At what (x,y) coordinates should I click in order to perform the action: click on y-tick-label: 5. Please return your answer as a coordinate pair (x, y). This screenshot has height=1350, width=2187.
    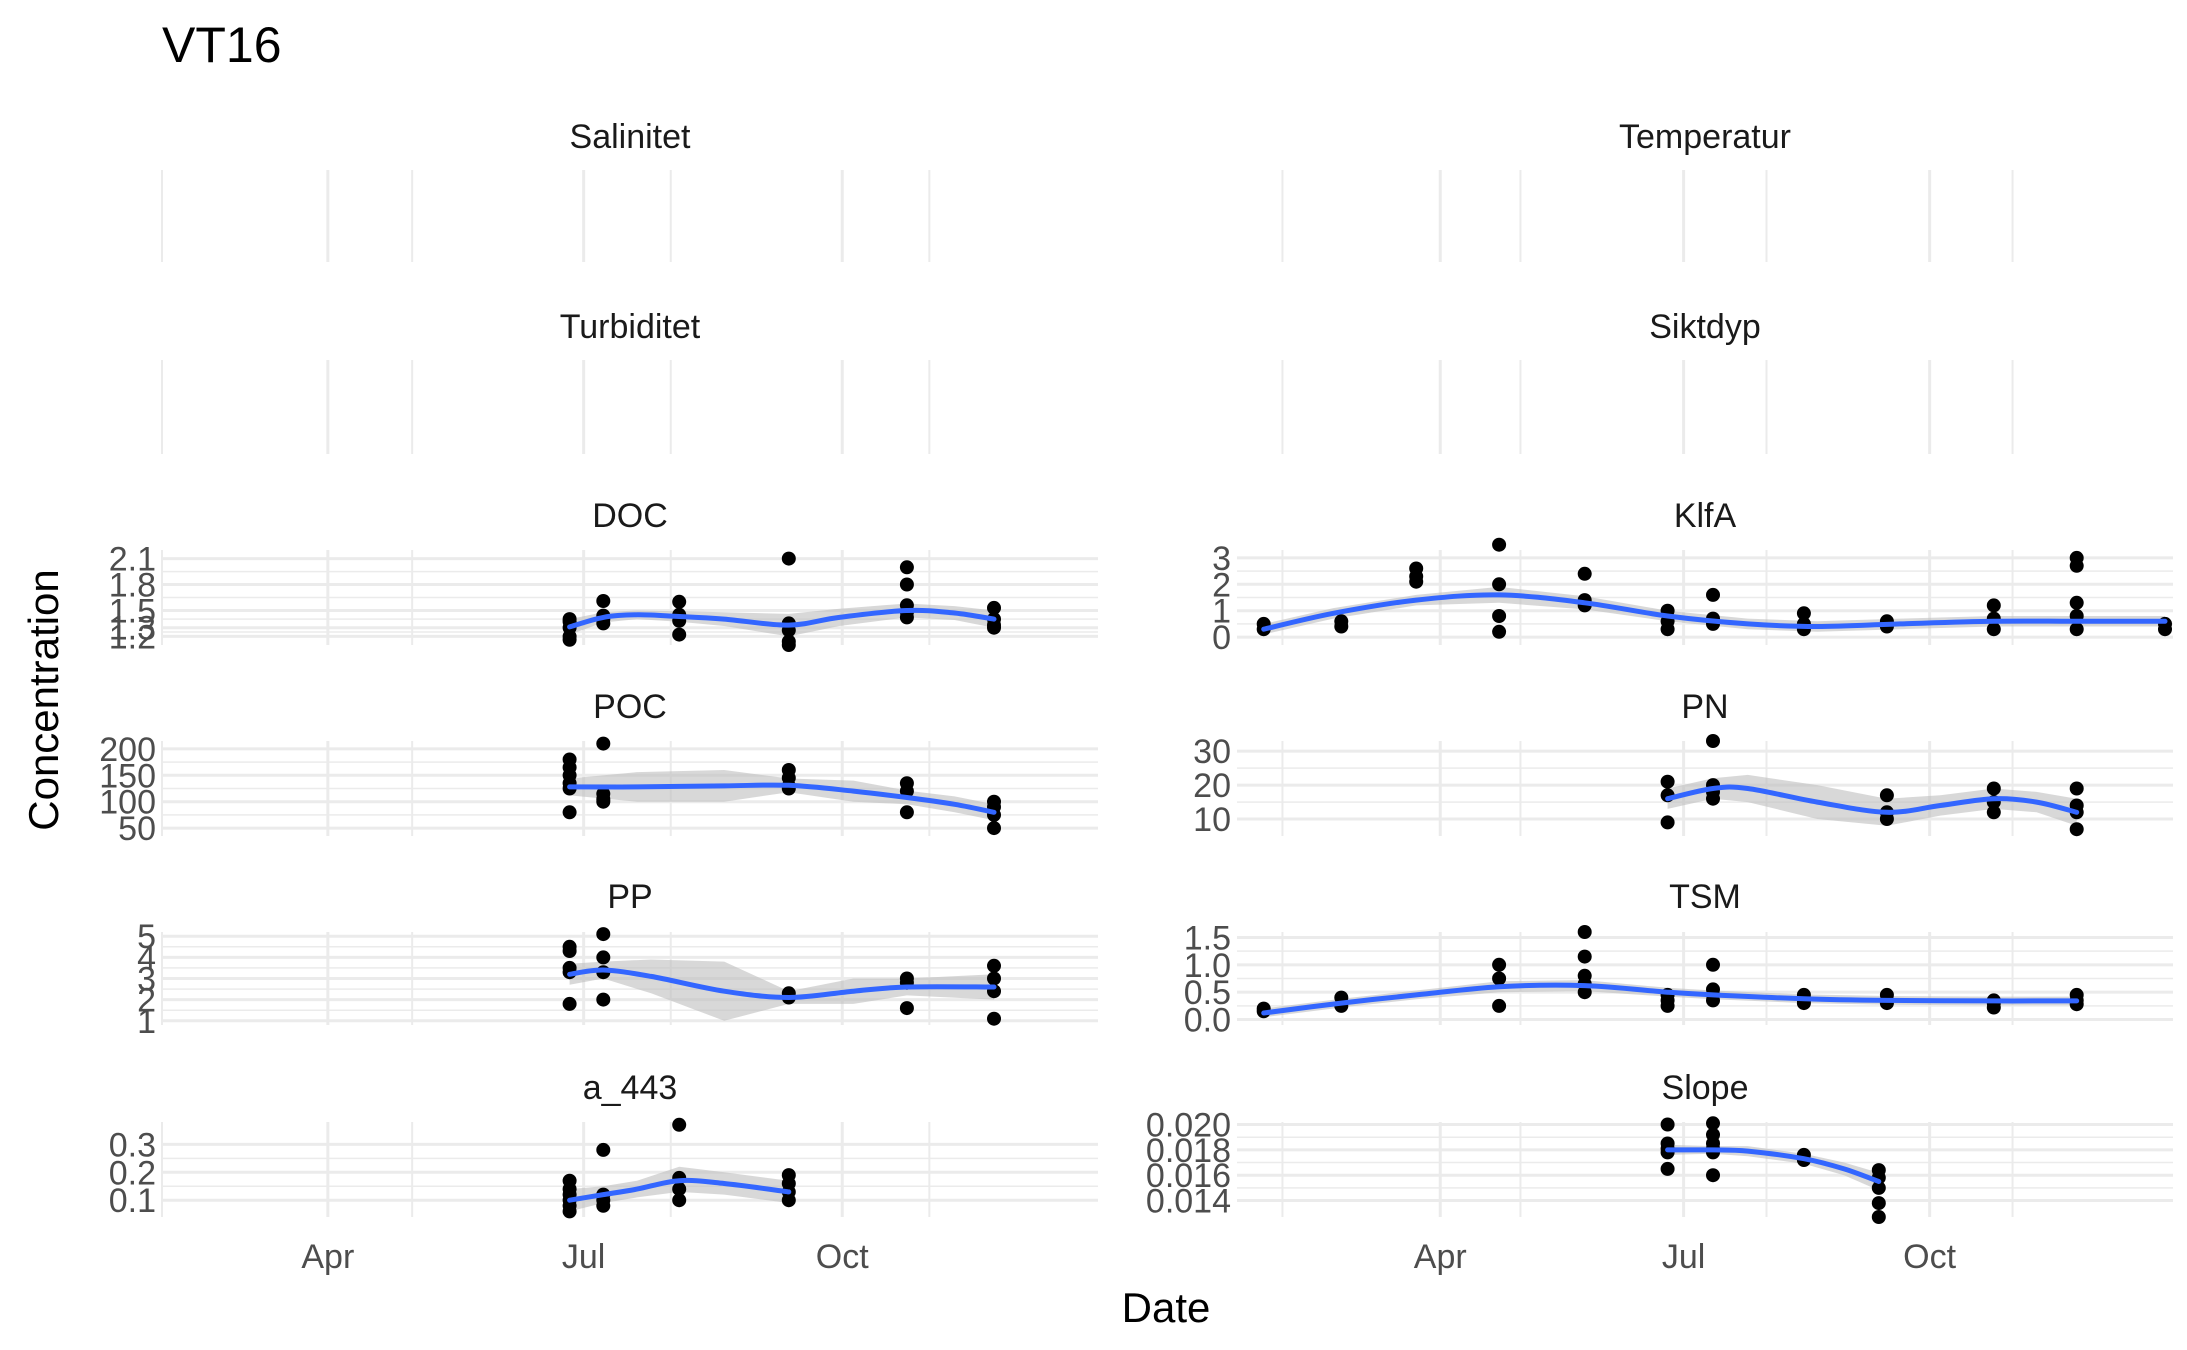
    Looking at the image, I should click on (146, 937).